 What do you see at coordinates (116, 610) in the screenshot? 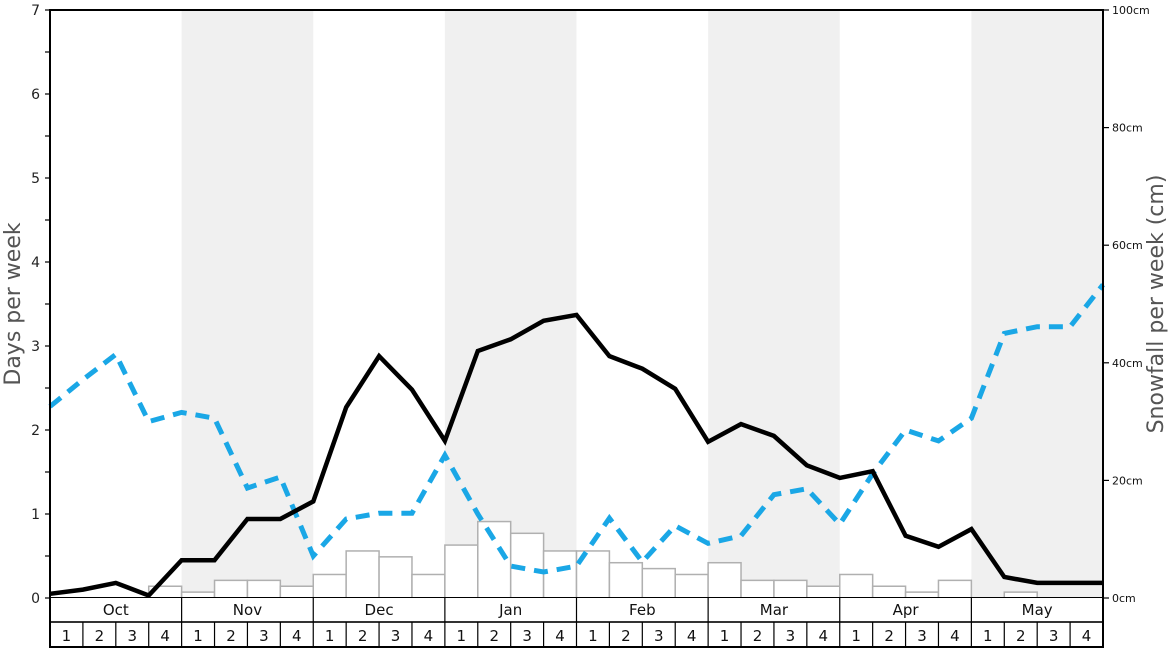
I see `month-label-oct: Oct` at bounding box center [116, 610].